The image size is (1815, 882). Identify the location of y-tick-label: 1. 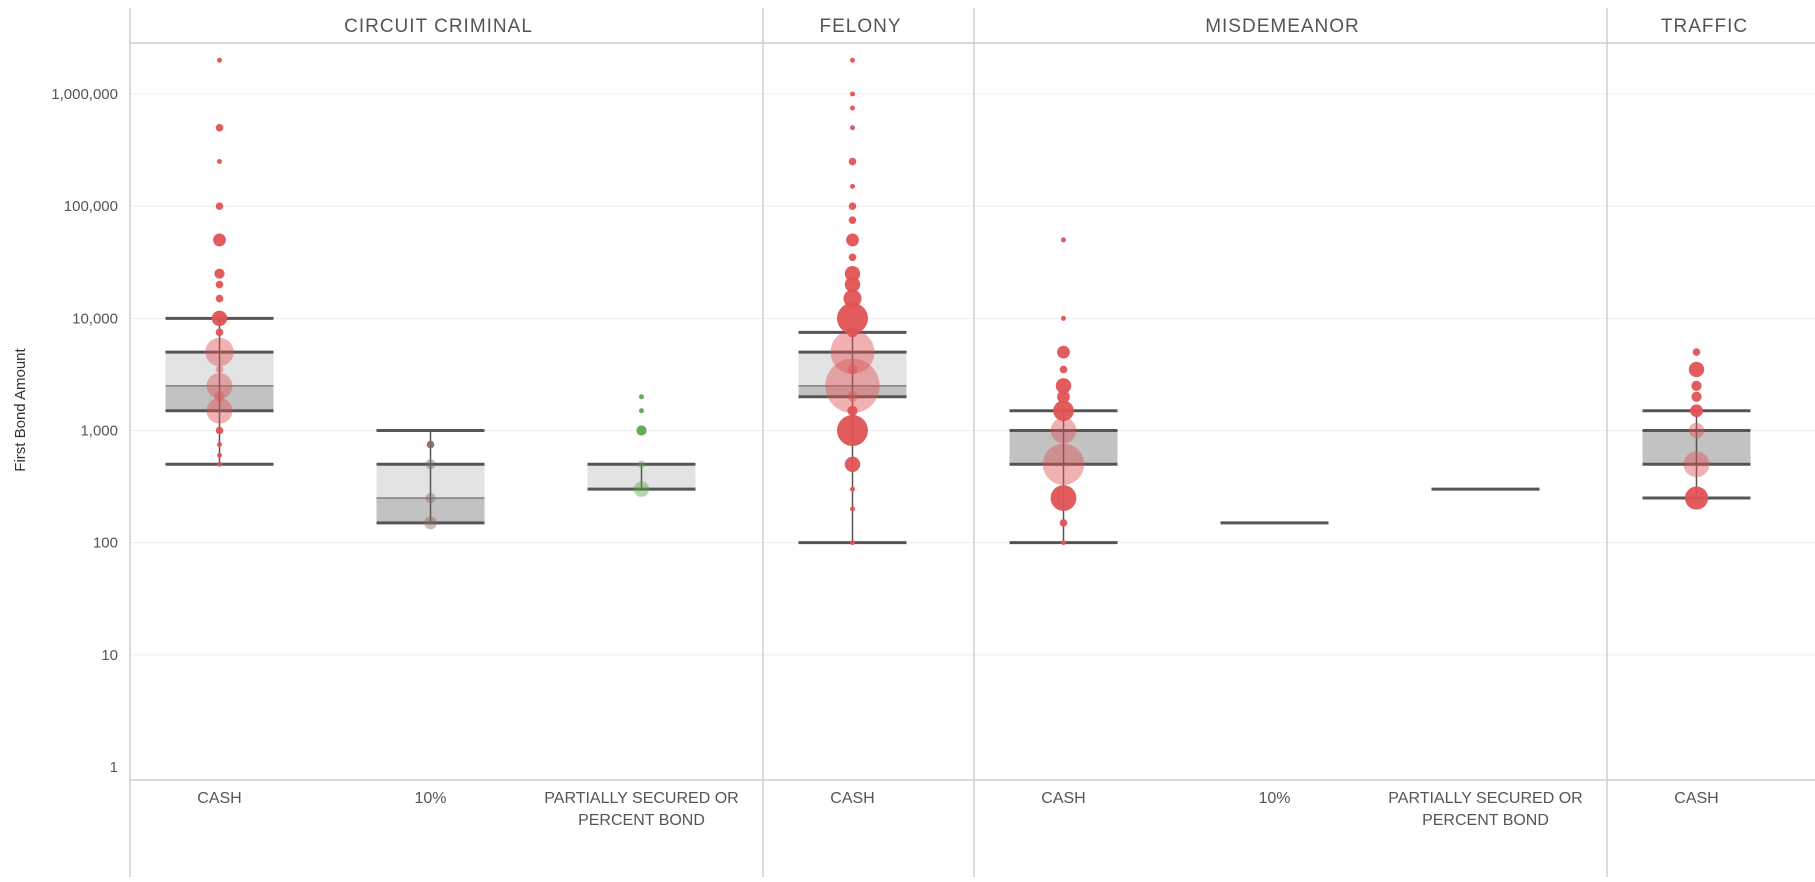
(114, 767).